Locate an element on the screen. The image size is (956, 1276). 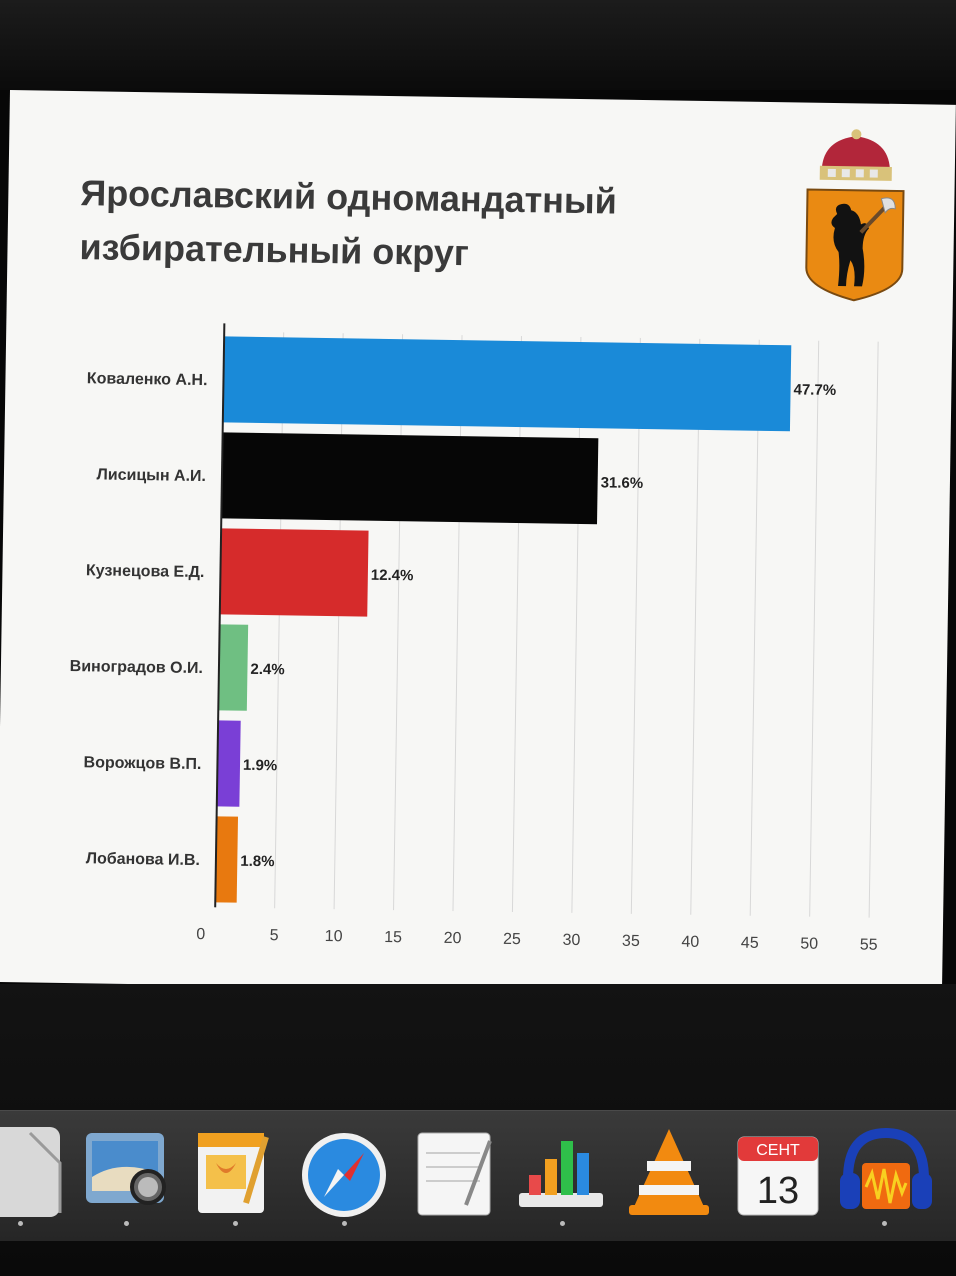
x-tick-label: 10 is located at coordinates (334, 936).